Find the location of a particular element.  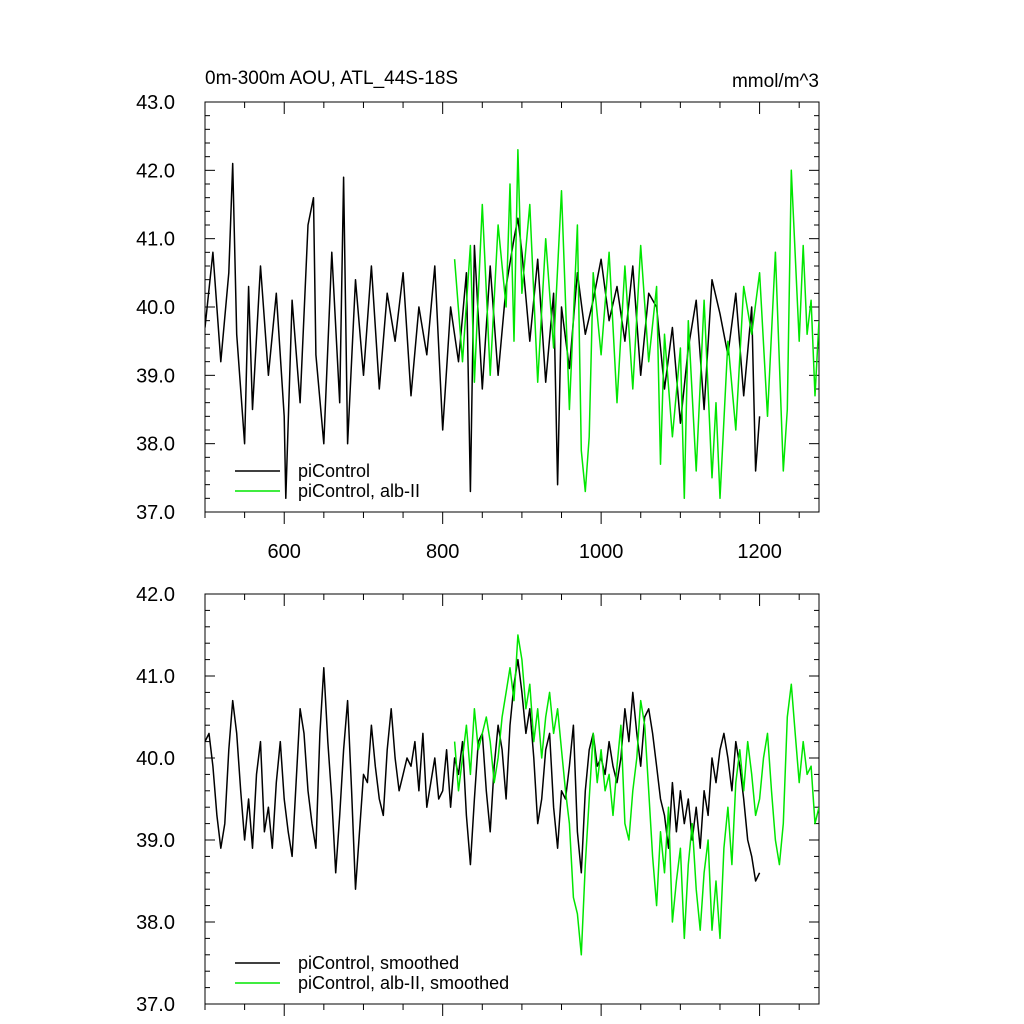

x-tick-label: 600 is located at coordinates (284, 552).